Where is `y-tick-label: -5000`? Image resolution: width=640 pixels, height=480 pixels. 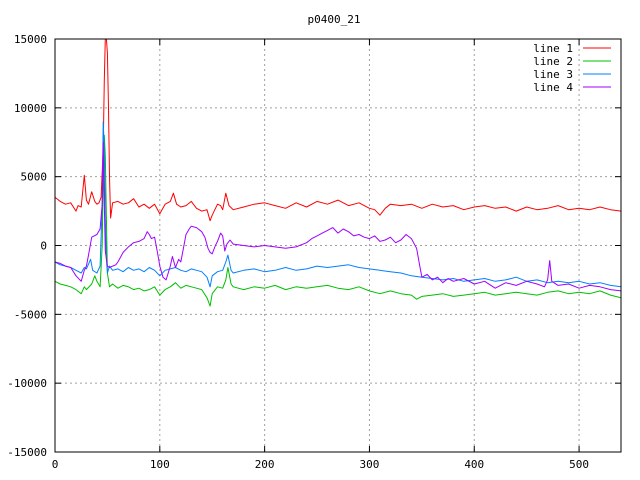 y-tick-label: -5000 is located at coordinates (30, 314).